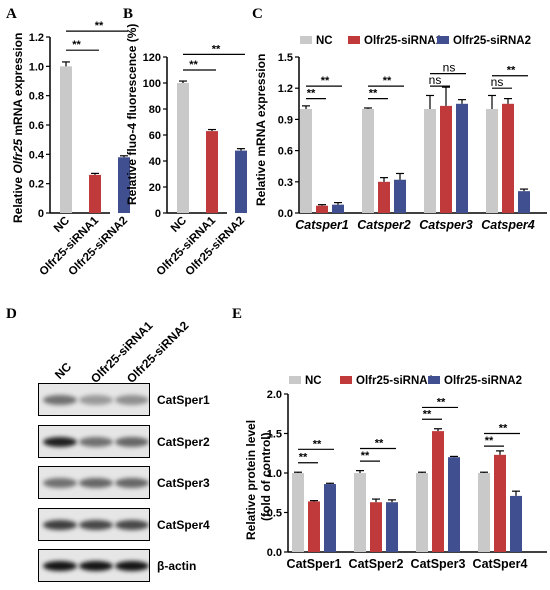  What do you see at coordinates (36, 185) in the screenshot?
I see `y-tick-label: 0.2` at bounding box center [36, 185].